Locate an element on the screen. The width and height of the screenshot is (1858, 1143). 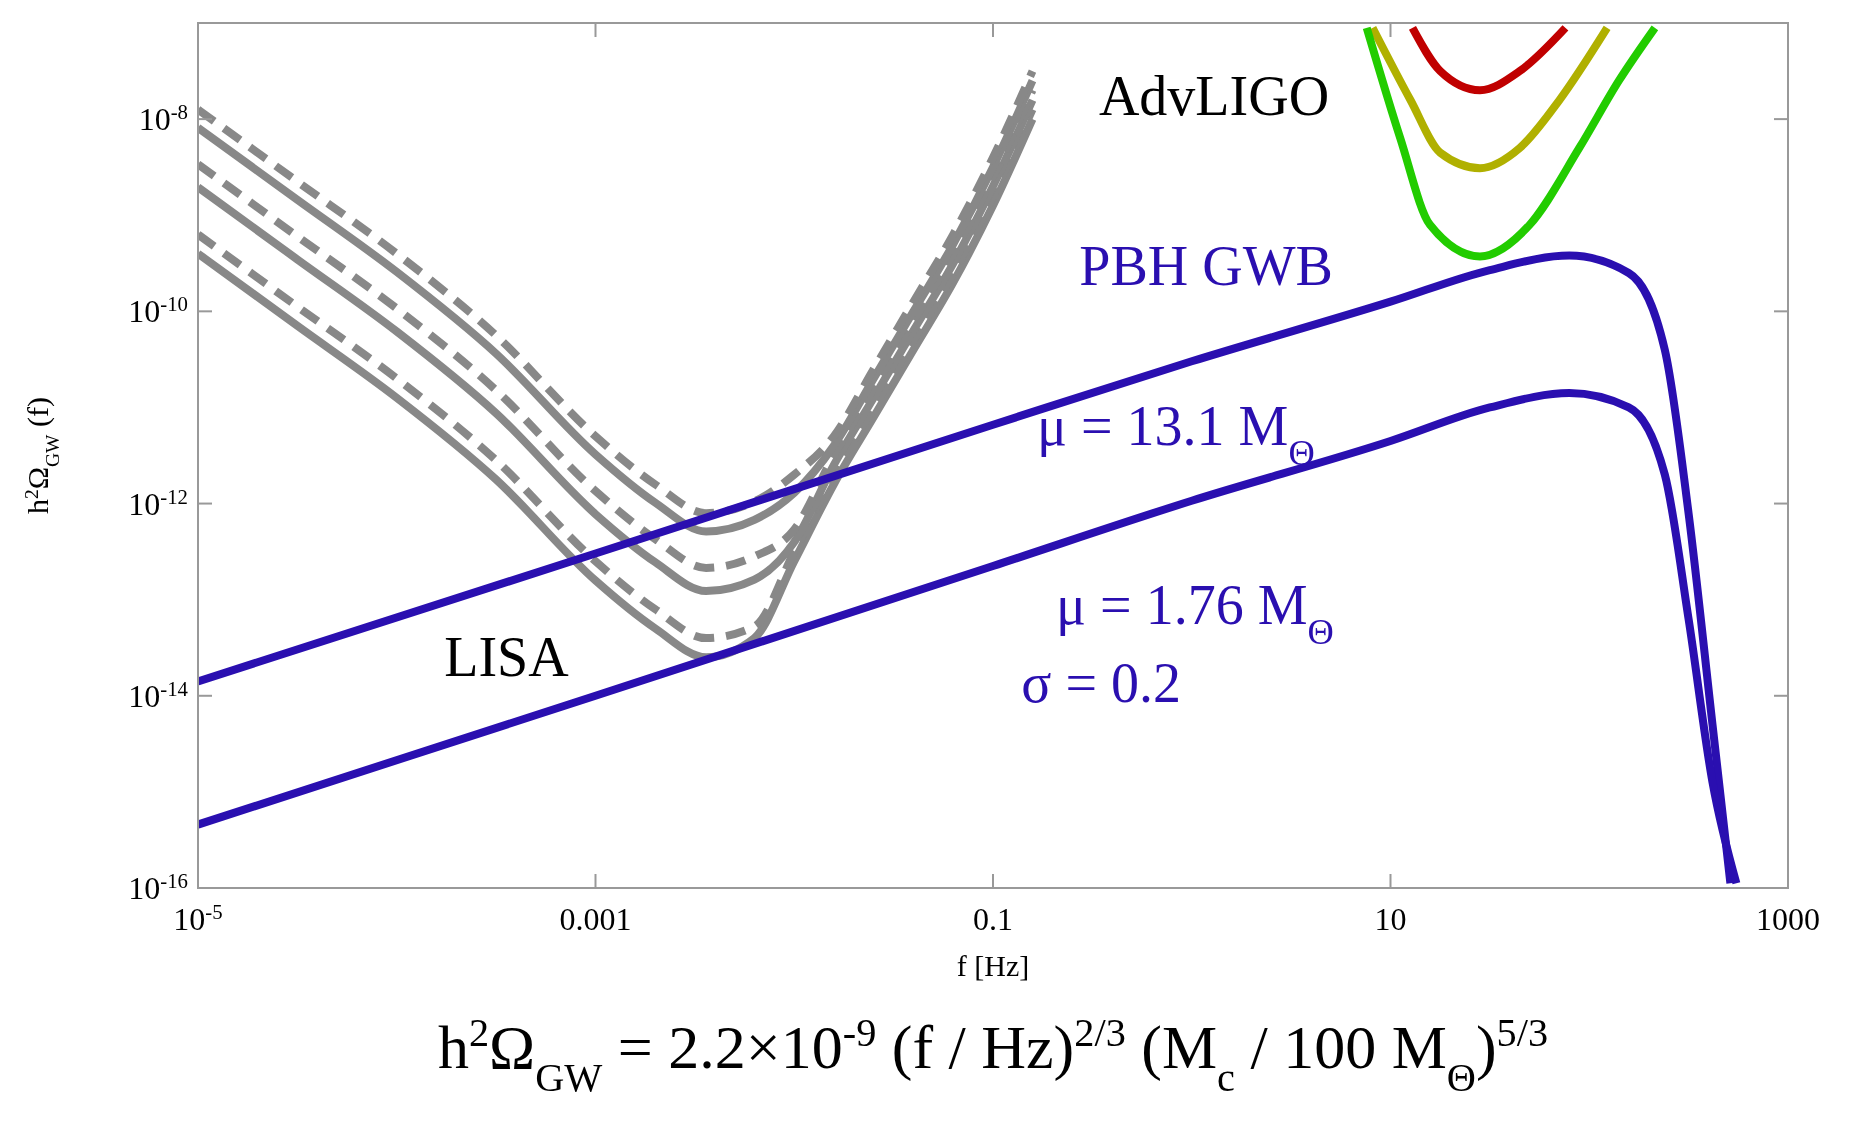
annotation: σ = 0.2 is located at coordinates (1101, 682).